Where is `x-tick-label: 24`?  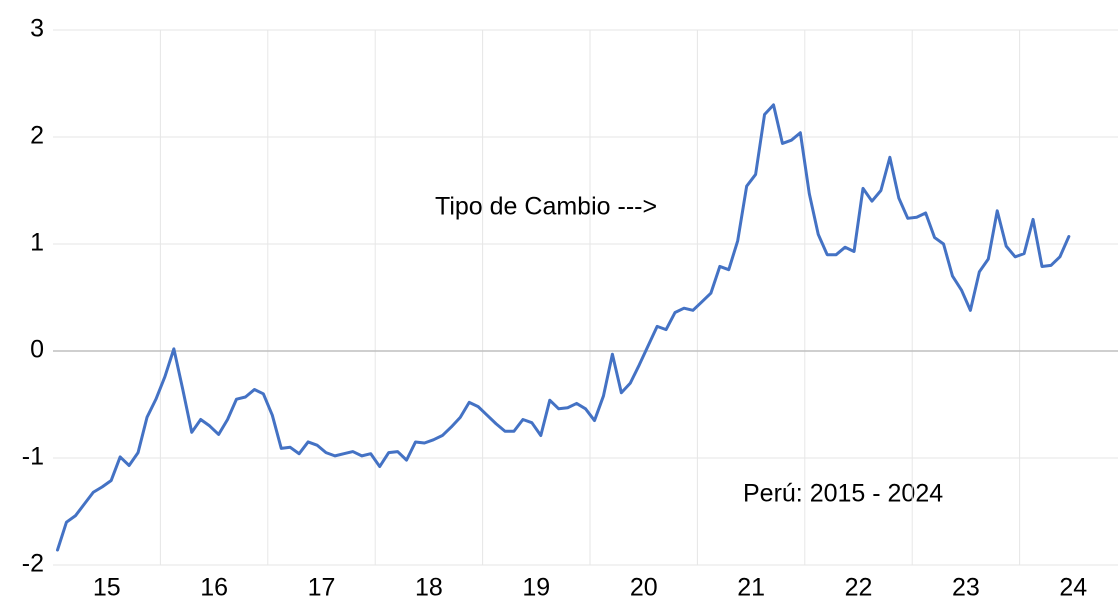
x-tick-label: 24 is located at coordinates (1073, 588).